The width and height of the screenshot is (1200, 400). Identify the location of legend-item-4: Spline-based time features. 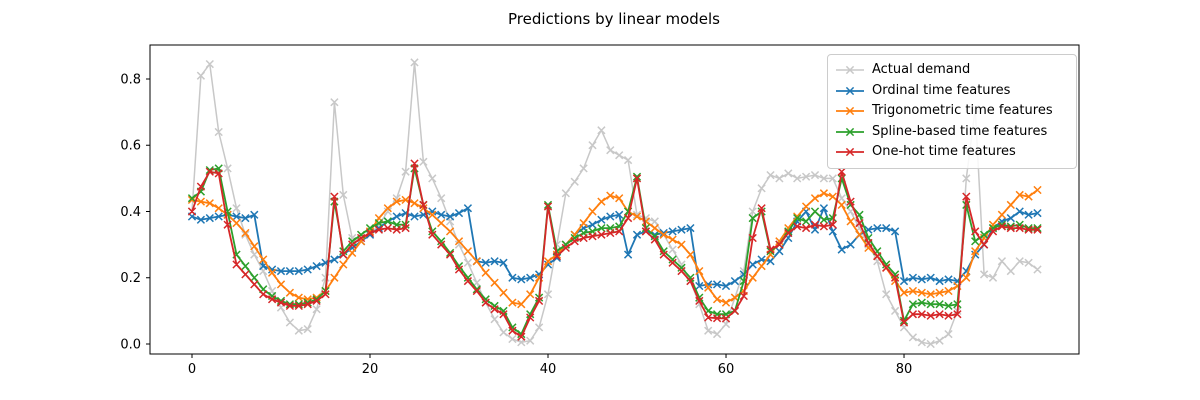
(951, 132).